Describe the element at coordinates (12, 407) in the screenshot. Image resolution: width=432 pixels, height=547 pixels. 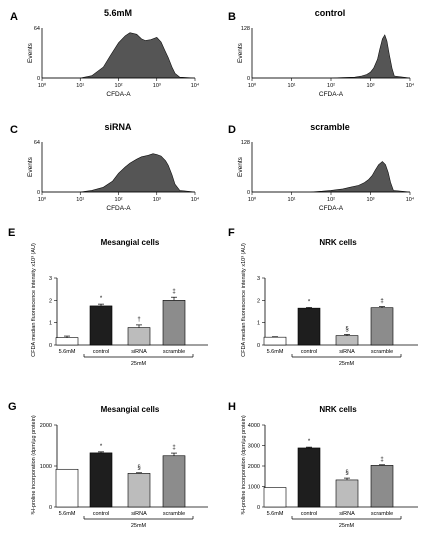
I see `panel-letter-g: G` at that location.